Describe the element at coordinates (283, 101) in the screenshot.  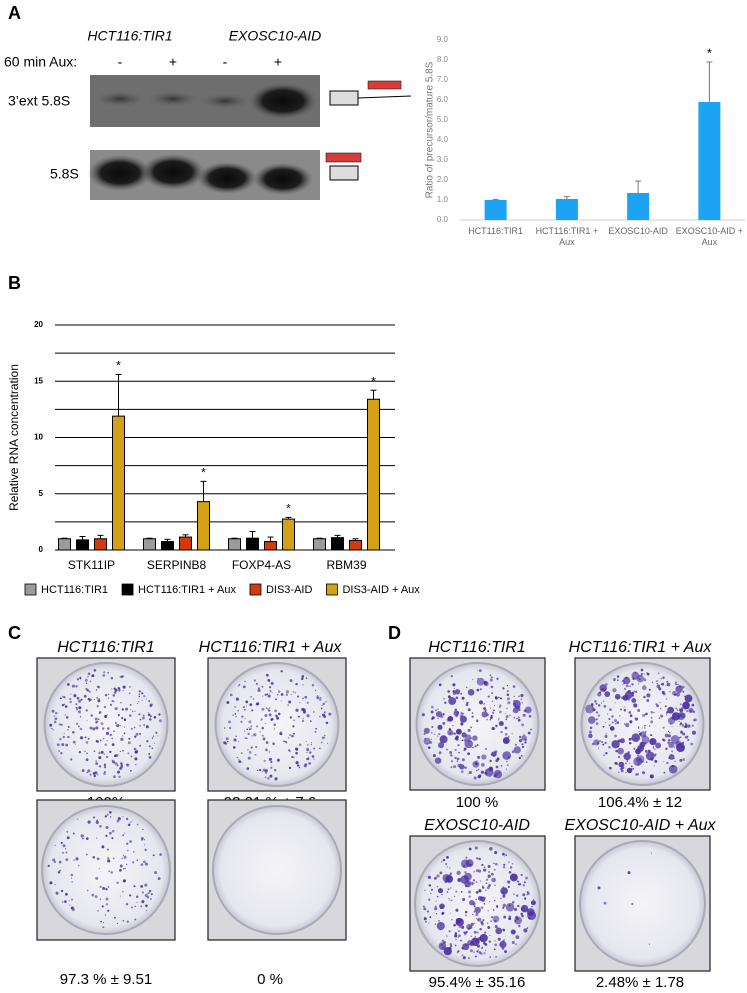
I see `gel-band` at that location.